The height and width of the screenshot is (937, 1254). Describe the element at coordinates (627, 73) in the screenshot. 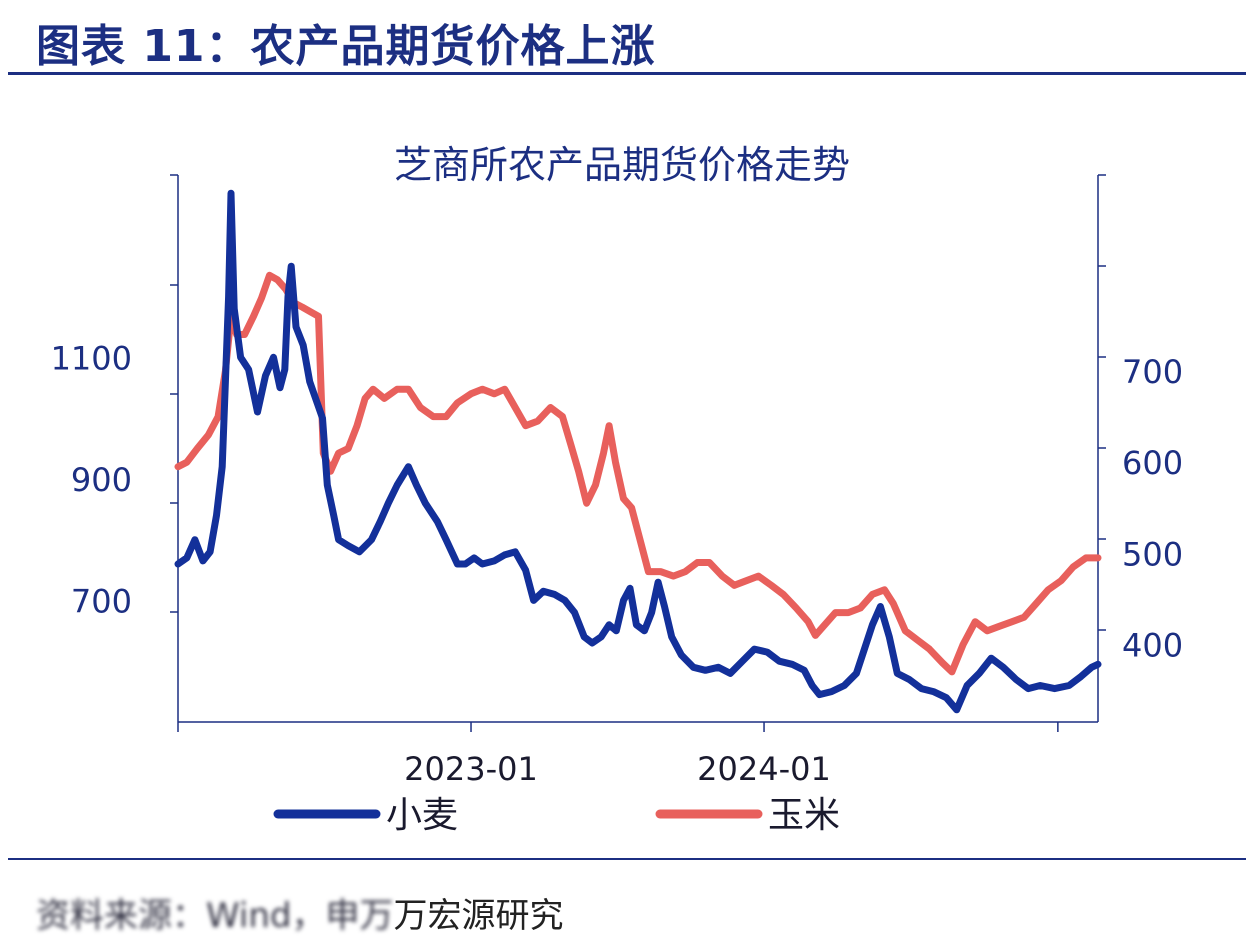

I see `top-rule` at that location.